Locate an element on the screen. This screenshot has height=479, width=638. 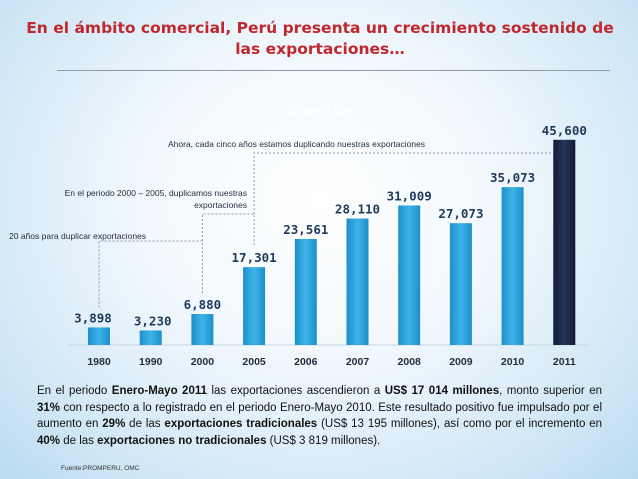
bar-1980 is located at coordinates (99, 336).